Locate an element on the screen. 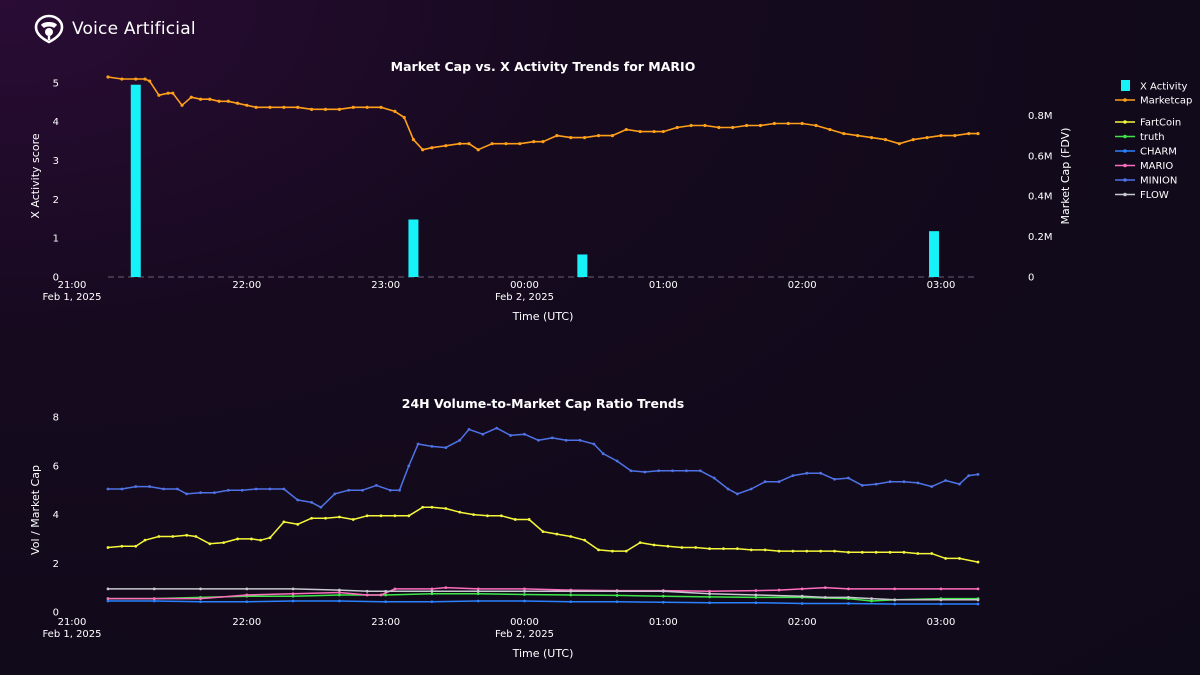 The image size is (1200, 675). chart1-xtick-0: 21:00 is located at coordinates (72, 285).